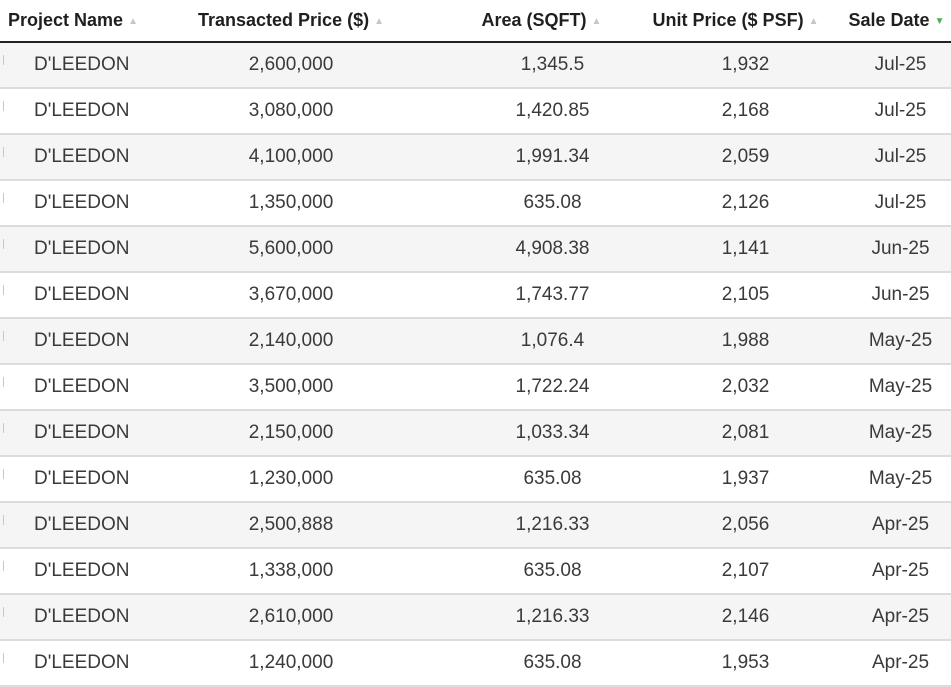  What do you see at coordinates (291, 203) in the screenshot?
I see `cell-transacted-price: 1,350,000` at bounding box center [291, 203].